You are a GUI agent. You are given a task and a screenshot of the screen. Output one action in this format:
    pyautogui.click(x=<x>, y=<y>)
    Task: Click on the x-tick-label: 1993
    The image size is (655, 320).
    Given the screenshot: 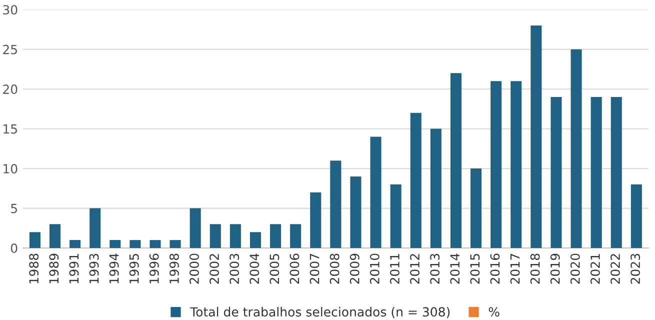 What is the action you would take?
    pyautogui.click(x=94, y=269)
    